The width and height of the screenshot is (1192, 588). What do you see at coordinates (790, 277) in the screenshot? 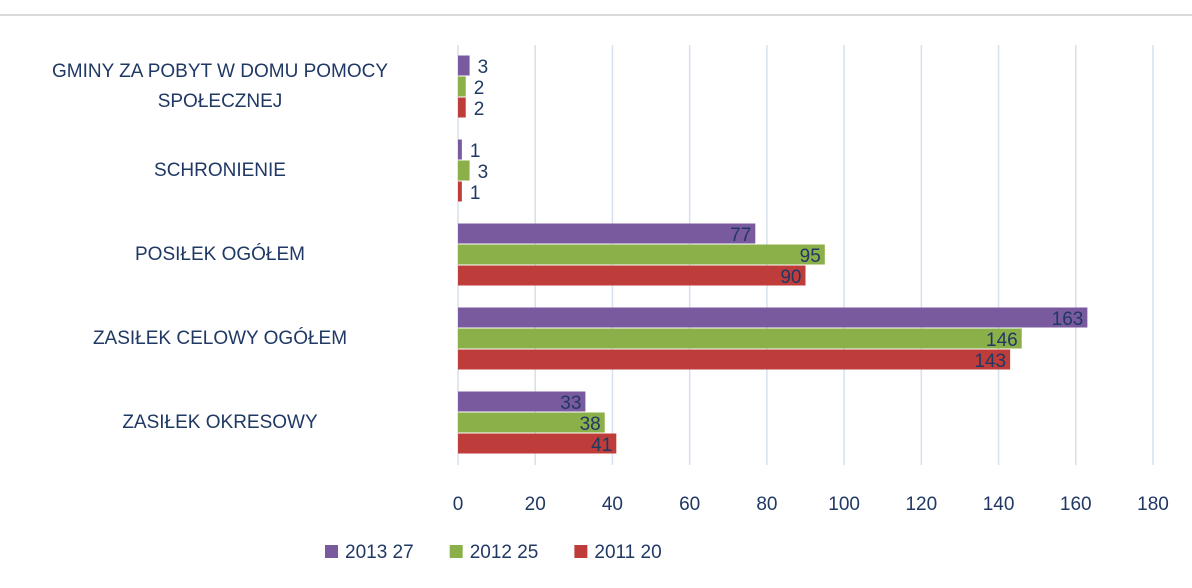
I see `value-label: 90` at bounding box center [790, 277].